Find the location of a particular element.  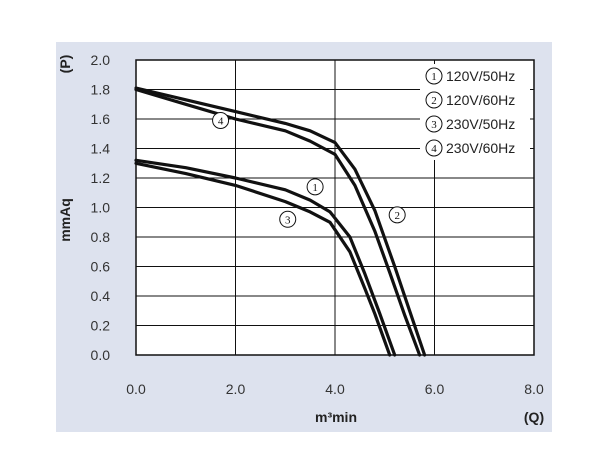

curve-labels: 4 1 3 2 is located at coordinates (309, 169).